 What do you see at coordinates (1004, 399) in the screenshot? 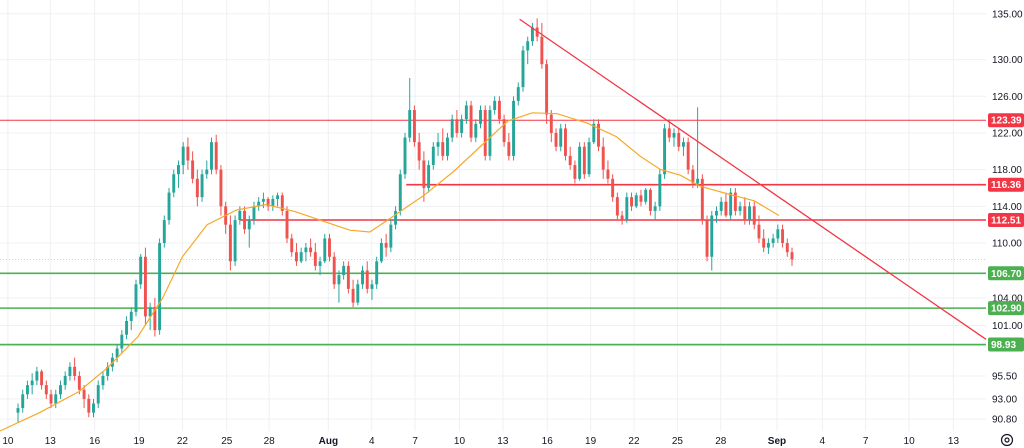
I see `price-tick-label: 93.00` at bounding box center [1004, 399].